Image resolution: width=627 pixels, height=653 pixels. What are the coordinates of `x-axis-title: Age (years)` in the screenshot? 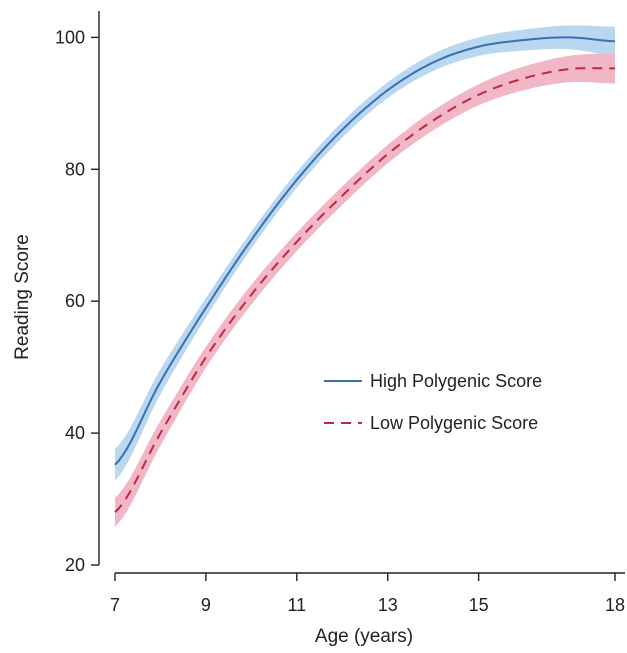 It's located at (364, 636).